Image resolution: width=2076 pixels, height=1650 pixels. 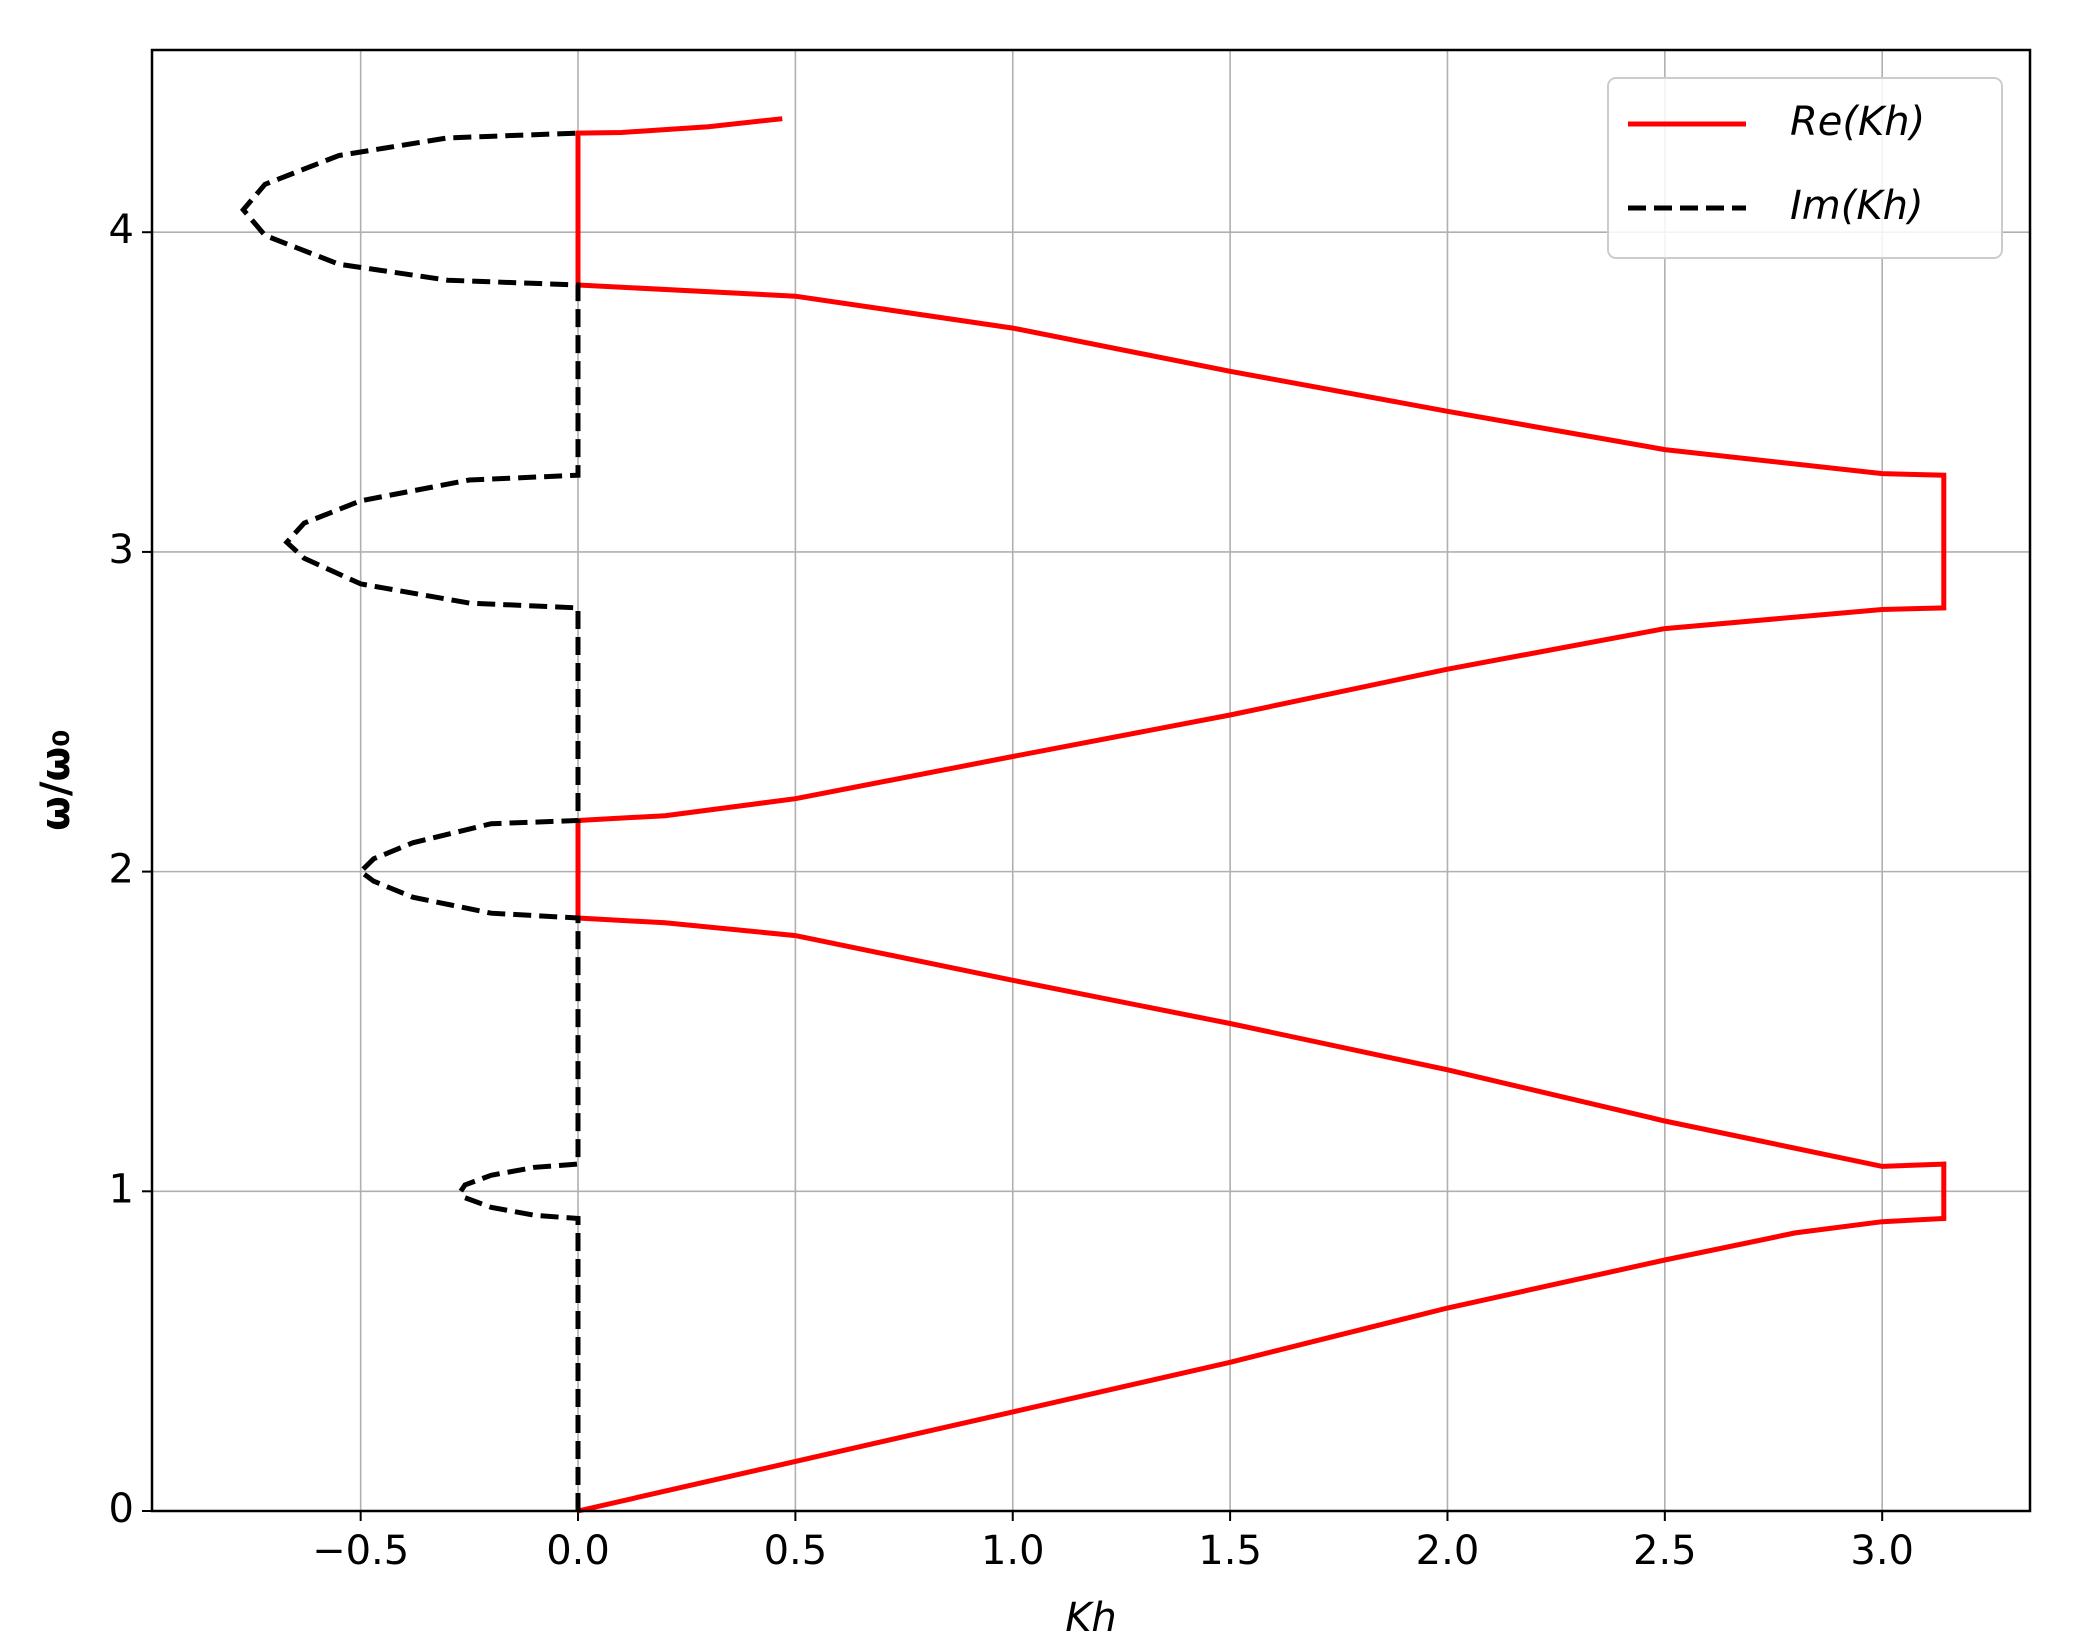 What do you see at coordinates (121, 230) in the screenshot?
I see `y-tick-label: 4` at bounding box center [121, 230].